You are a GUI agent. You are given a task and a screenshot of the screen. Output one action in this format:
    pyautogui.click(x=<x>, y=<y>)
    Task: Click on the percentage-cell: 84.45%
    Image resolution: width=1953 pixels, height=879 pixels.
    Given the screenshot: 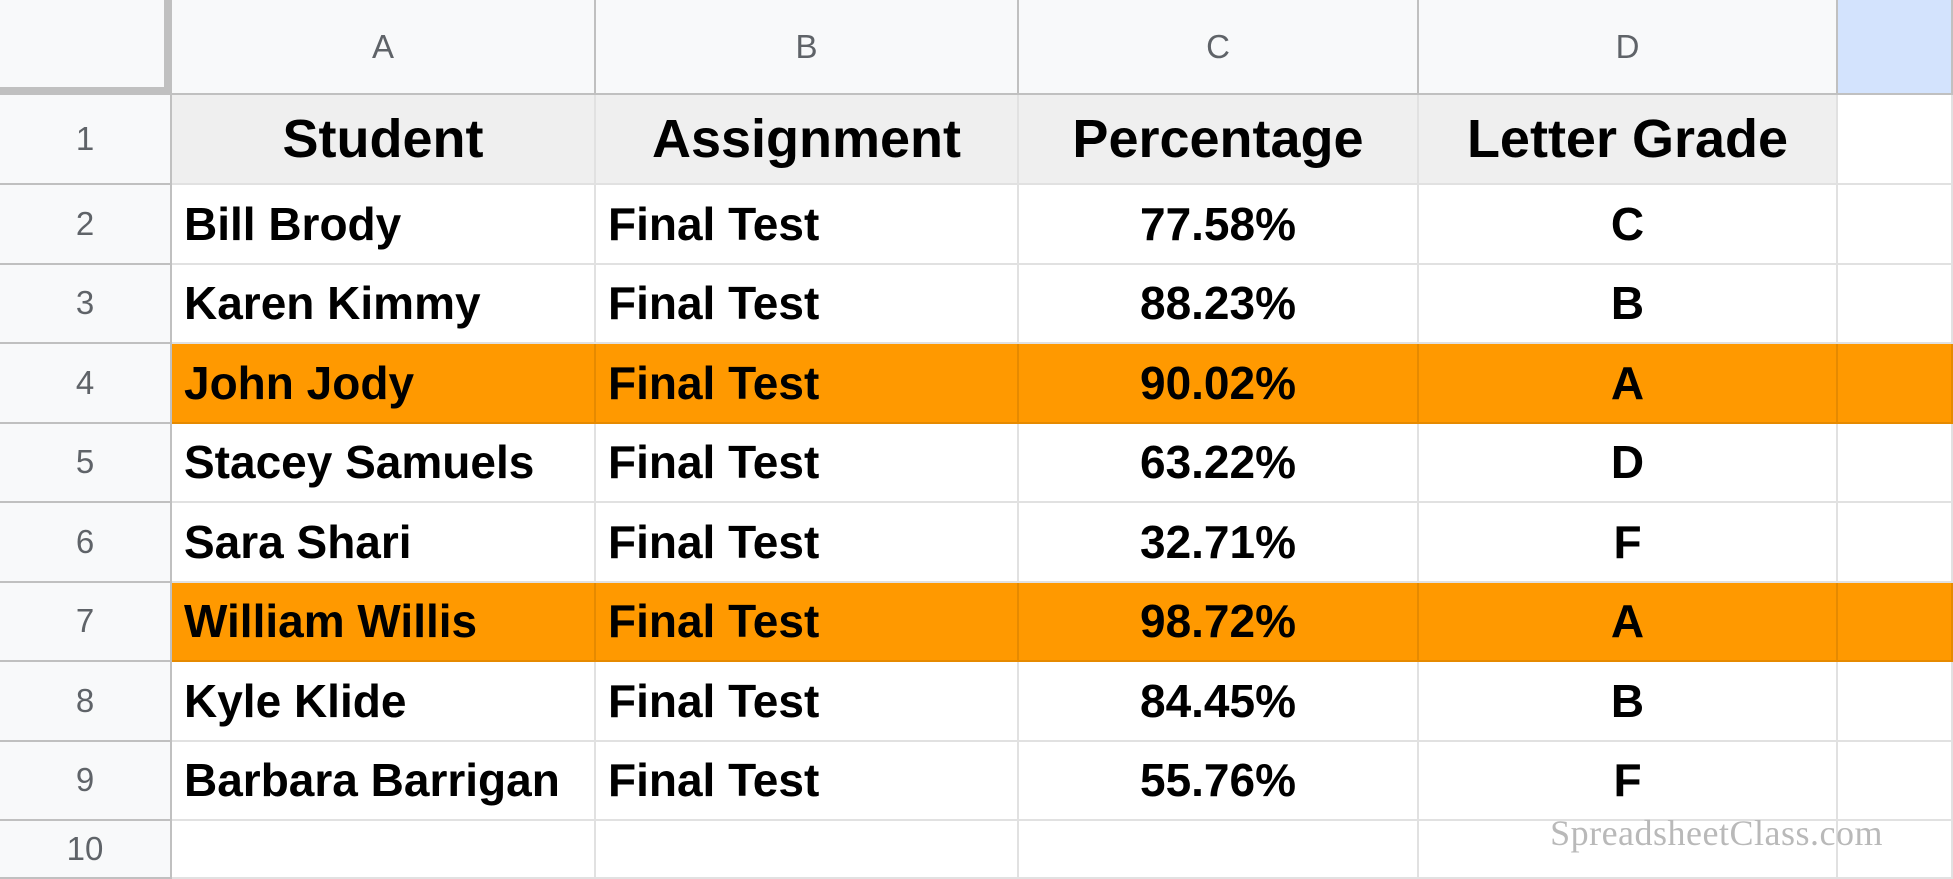 What is the action you would take?
    pyautogui.click(x=1219, y=702)
    